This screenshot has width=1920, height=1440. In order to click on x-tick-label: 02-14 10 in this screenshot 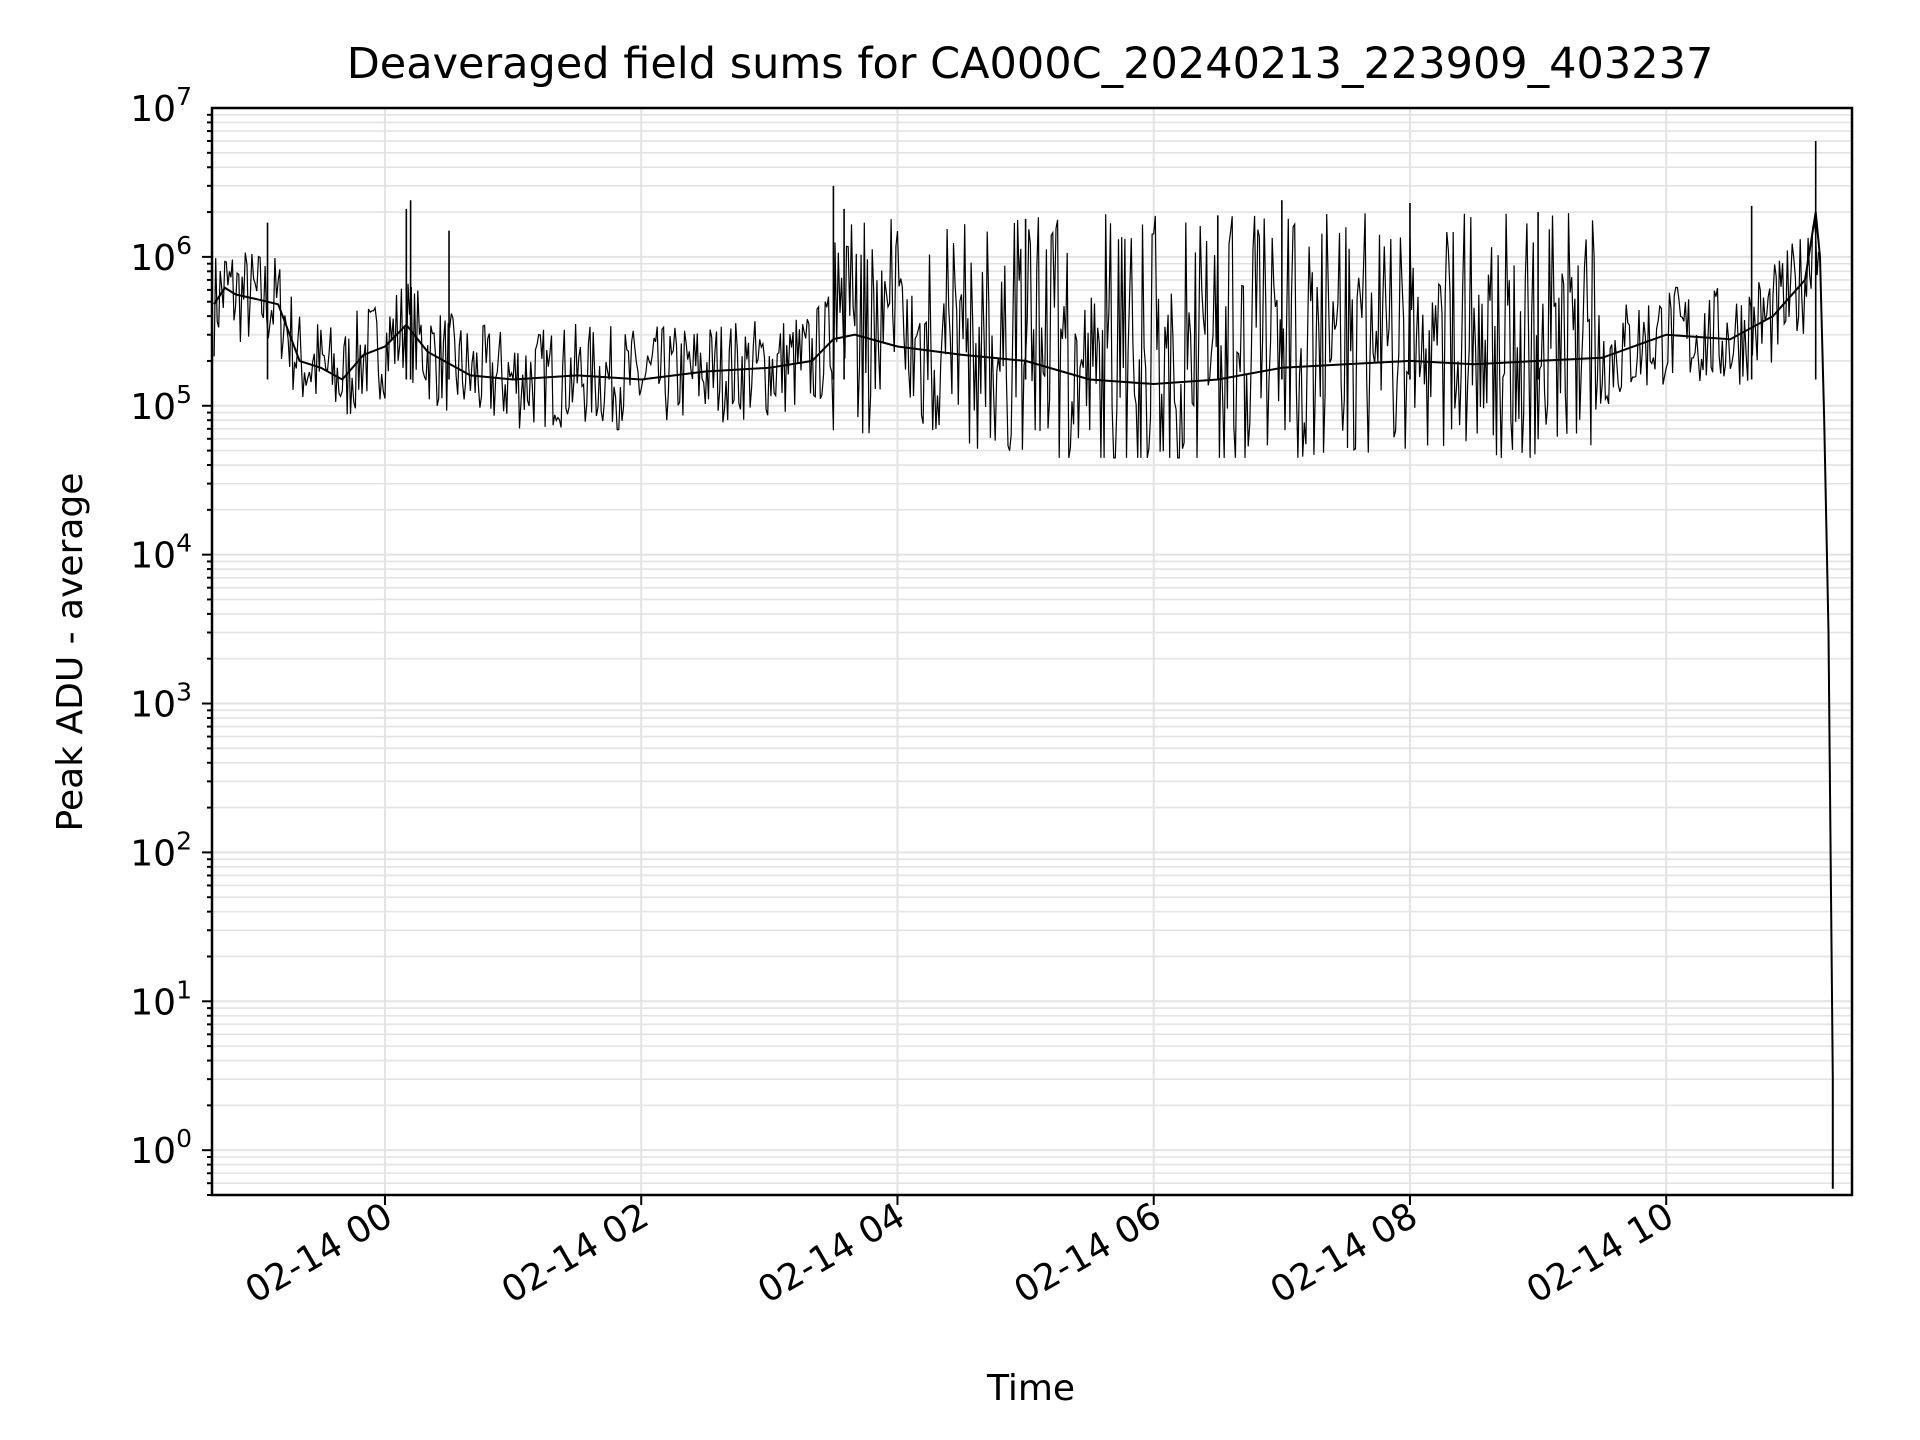, I will do `click(1600, 1253)`.